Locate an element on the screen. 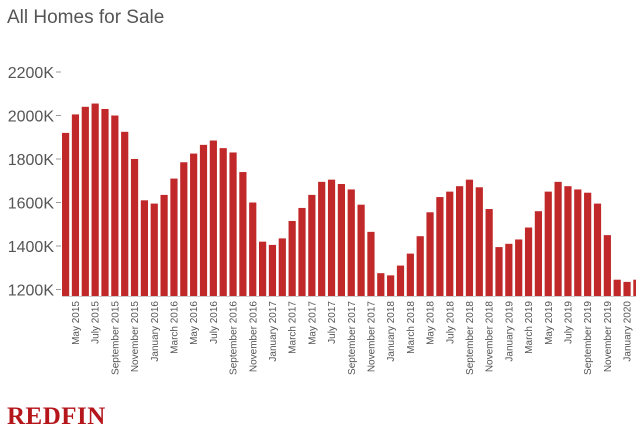 The width and height of the screenshot is (636, 436). x-tick-label: November 2018 is located at coordinates (490, 337).